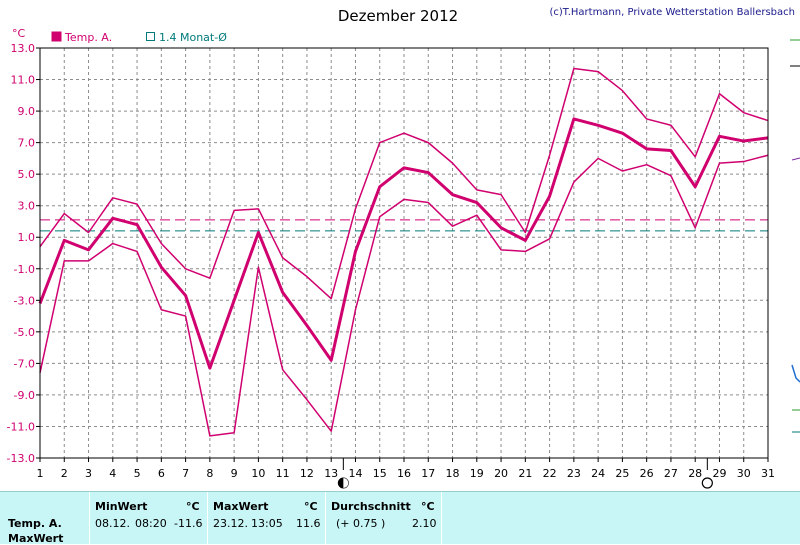 The height and width of the screenshot is (545, 800). What do you see at coordinates (241, 506) in the screenshot?
I see `max-header: MaxWert` at bounding box center [241, 506].